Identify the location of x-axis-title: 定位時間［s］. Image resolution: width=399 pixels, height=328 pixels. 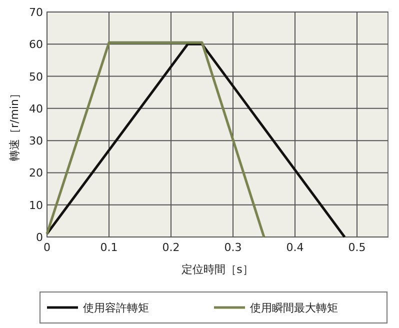
(218, 269).